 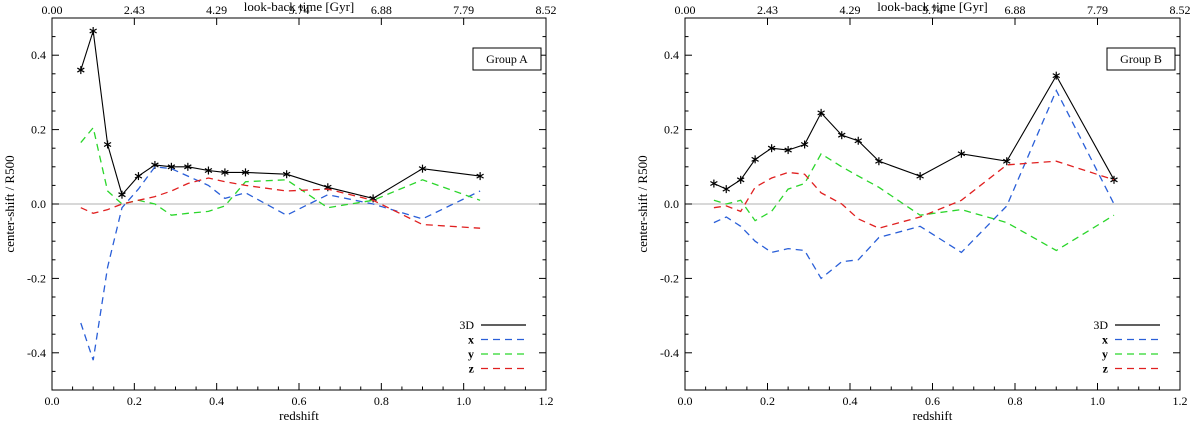 I want to click on top-tick-label: 8.52, so click(x=1180, y=10).